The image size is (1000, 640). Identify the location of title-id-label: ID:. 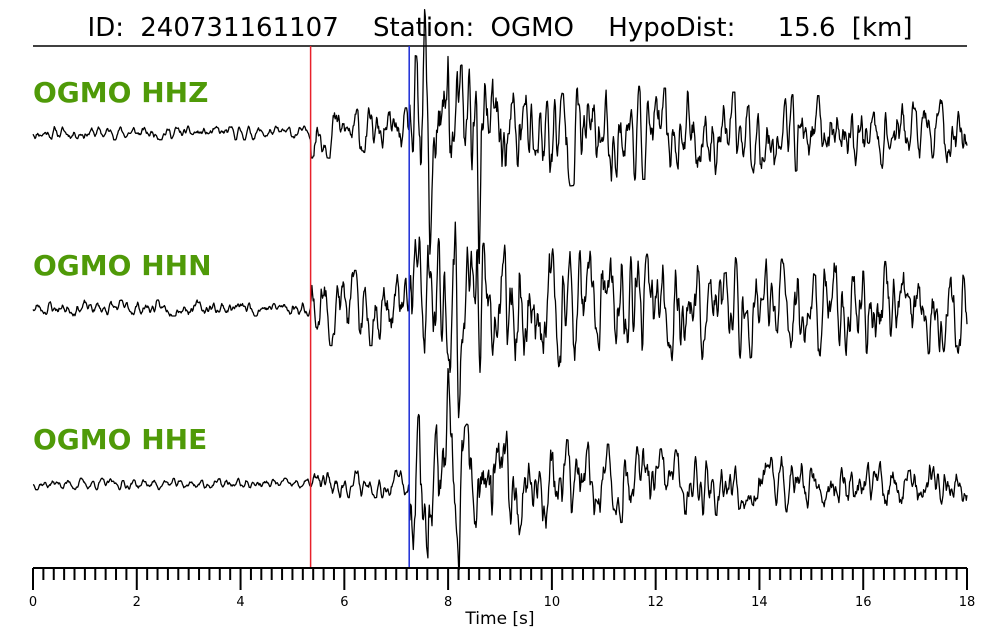
(106, 28).